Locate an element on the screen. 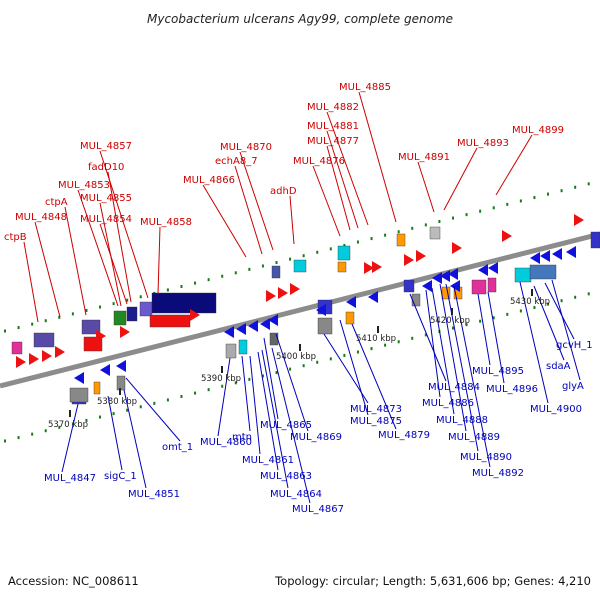  gene-label: MUL_4864 is located at coordinates (296, 494).